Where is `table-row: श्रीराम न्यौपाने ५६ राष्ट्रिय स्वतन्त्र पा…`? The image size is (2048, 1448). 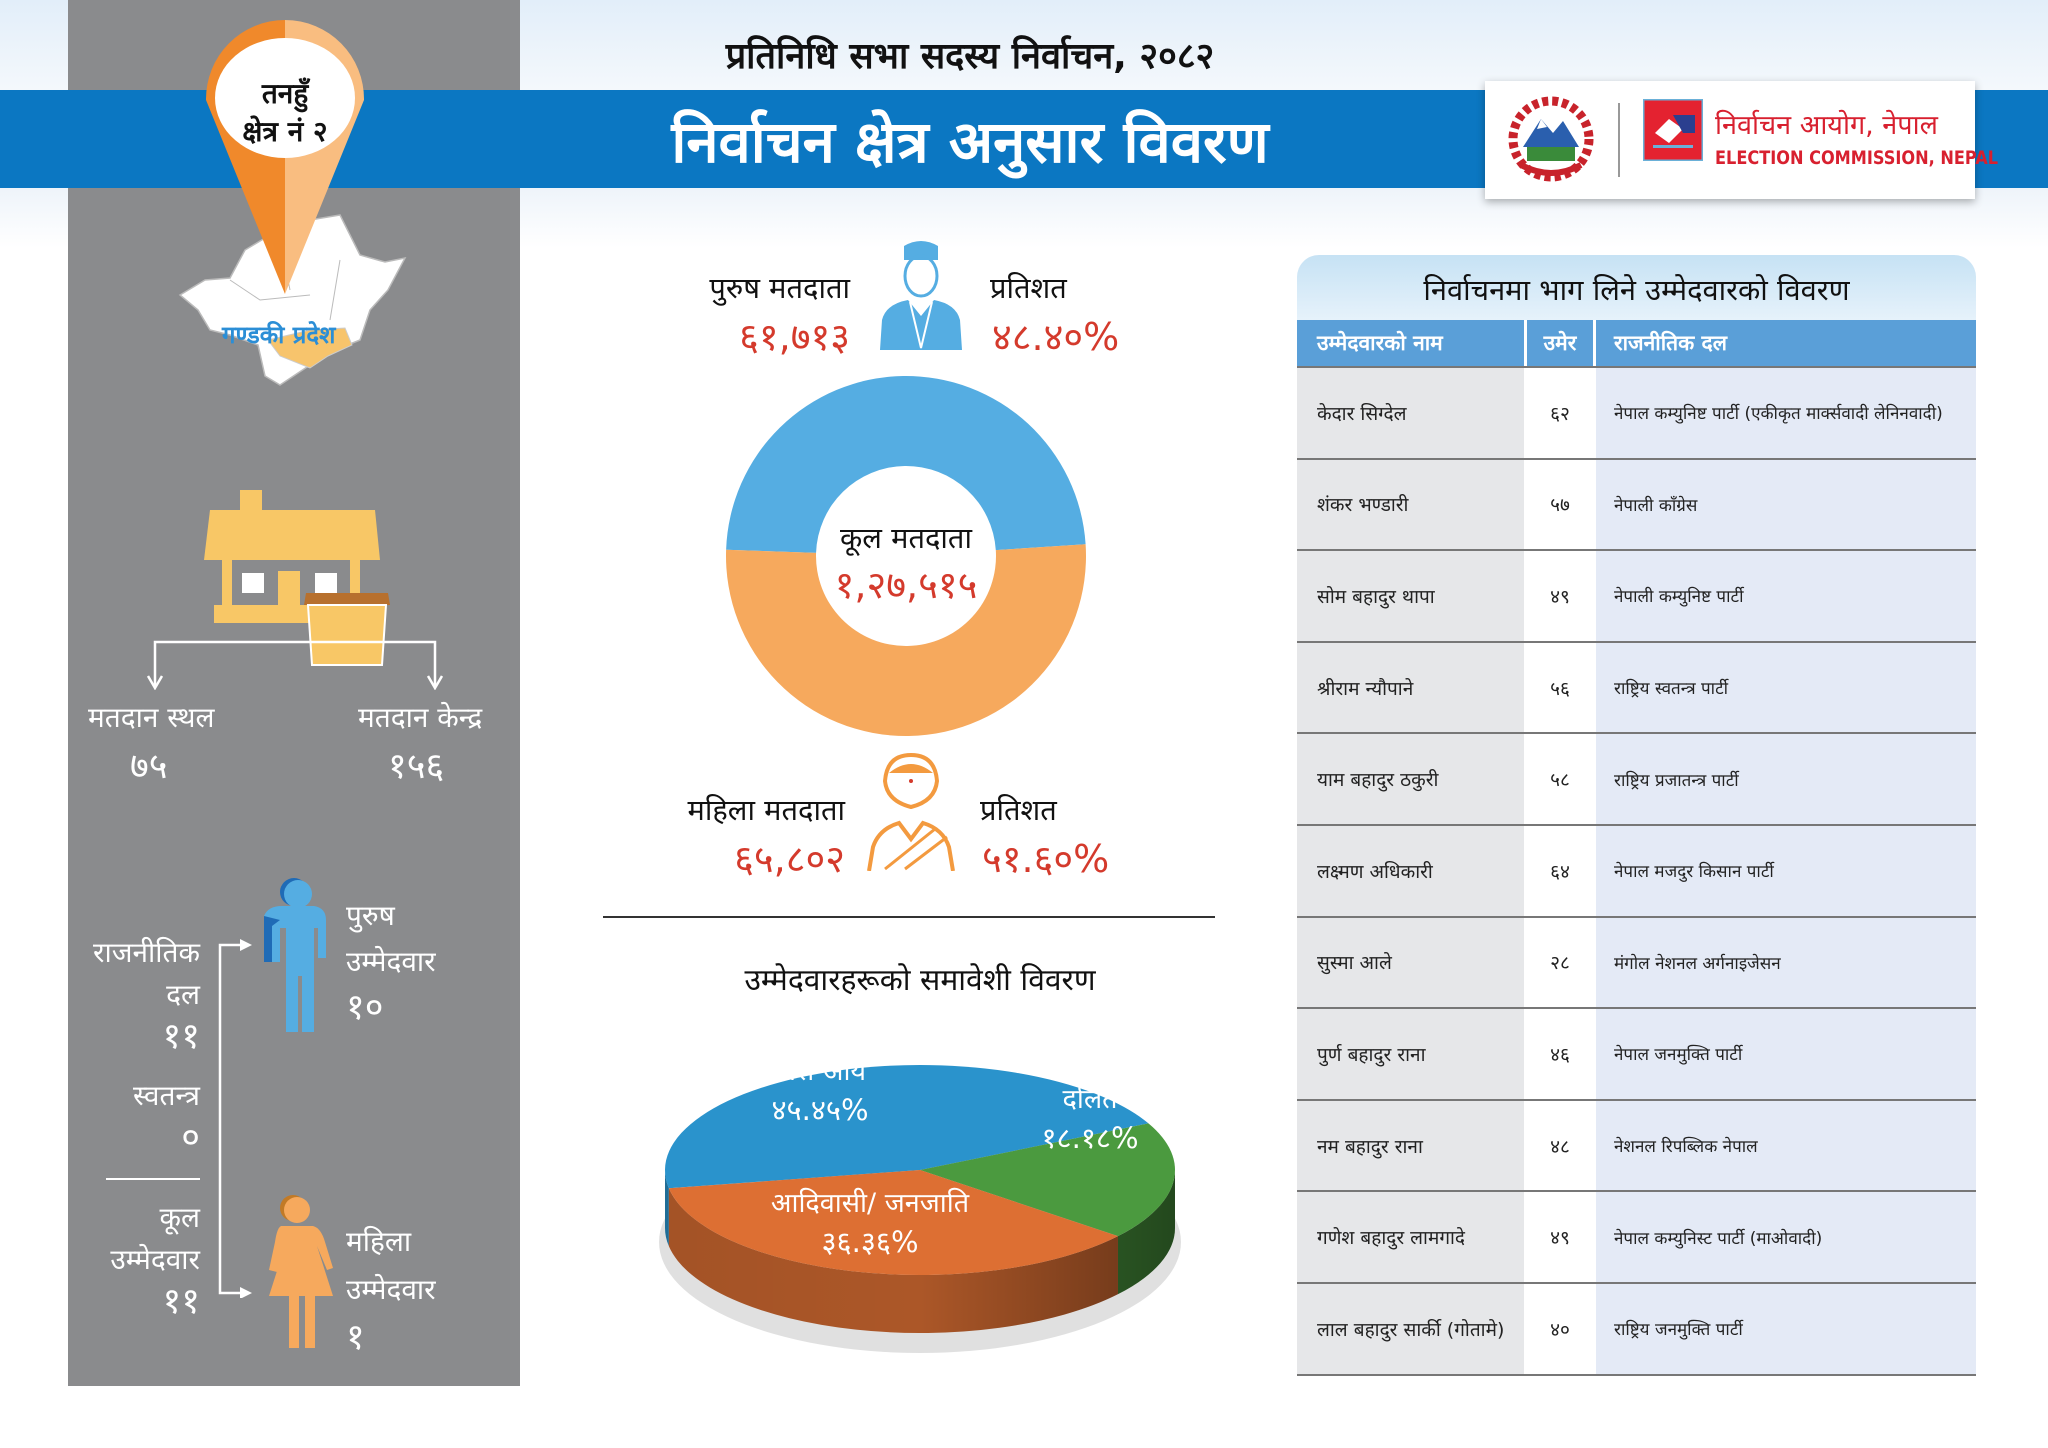 table-row: श्रीराम न्यौपाने ५६ राष्ट्रिय स्वतन्त्र पा… is located at coordinates (1636, 686).